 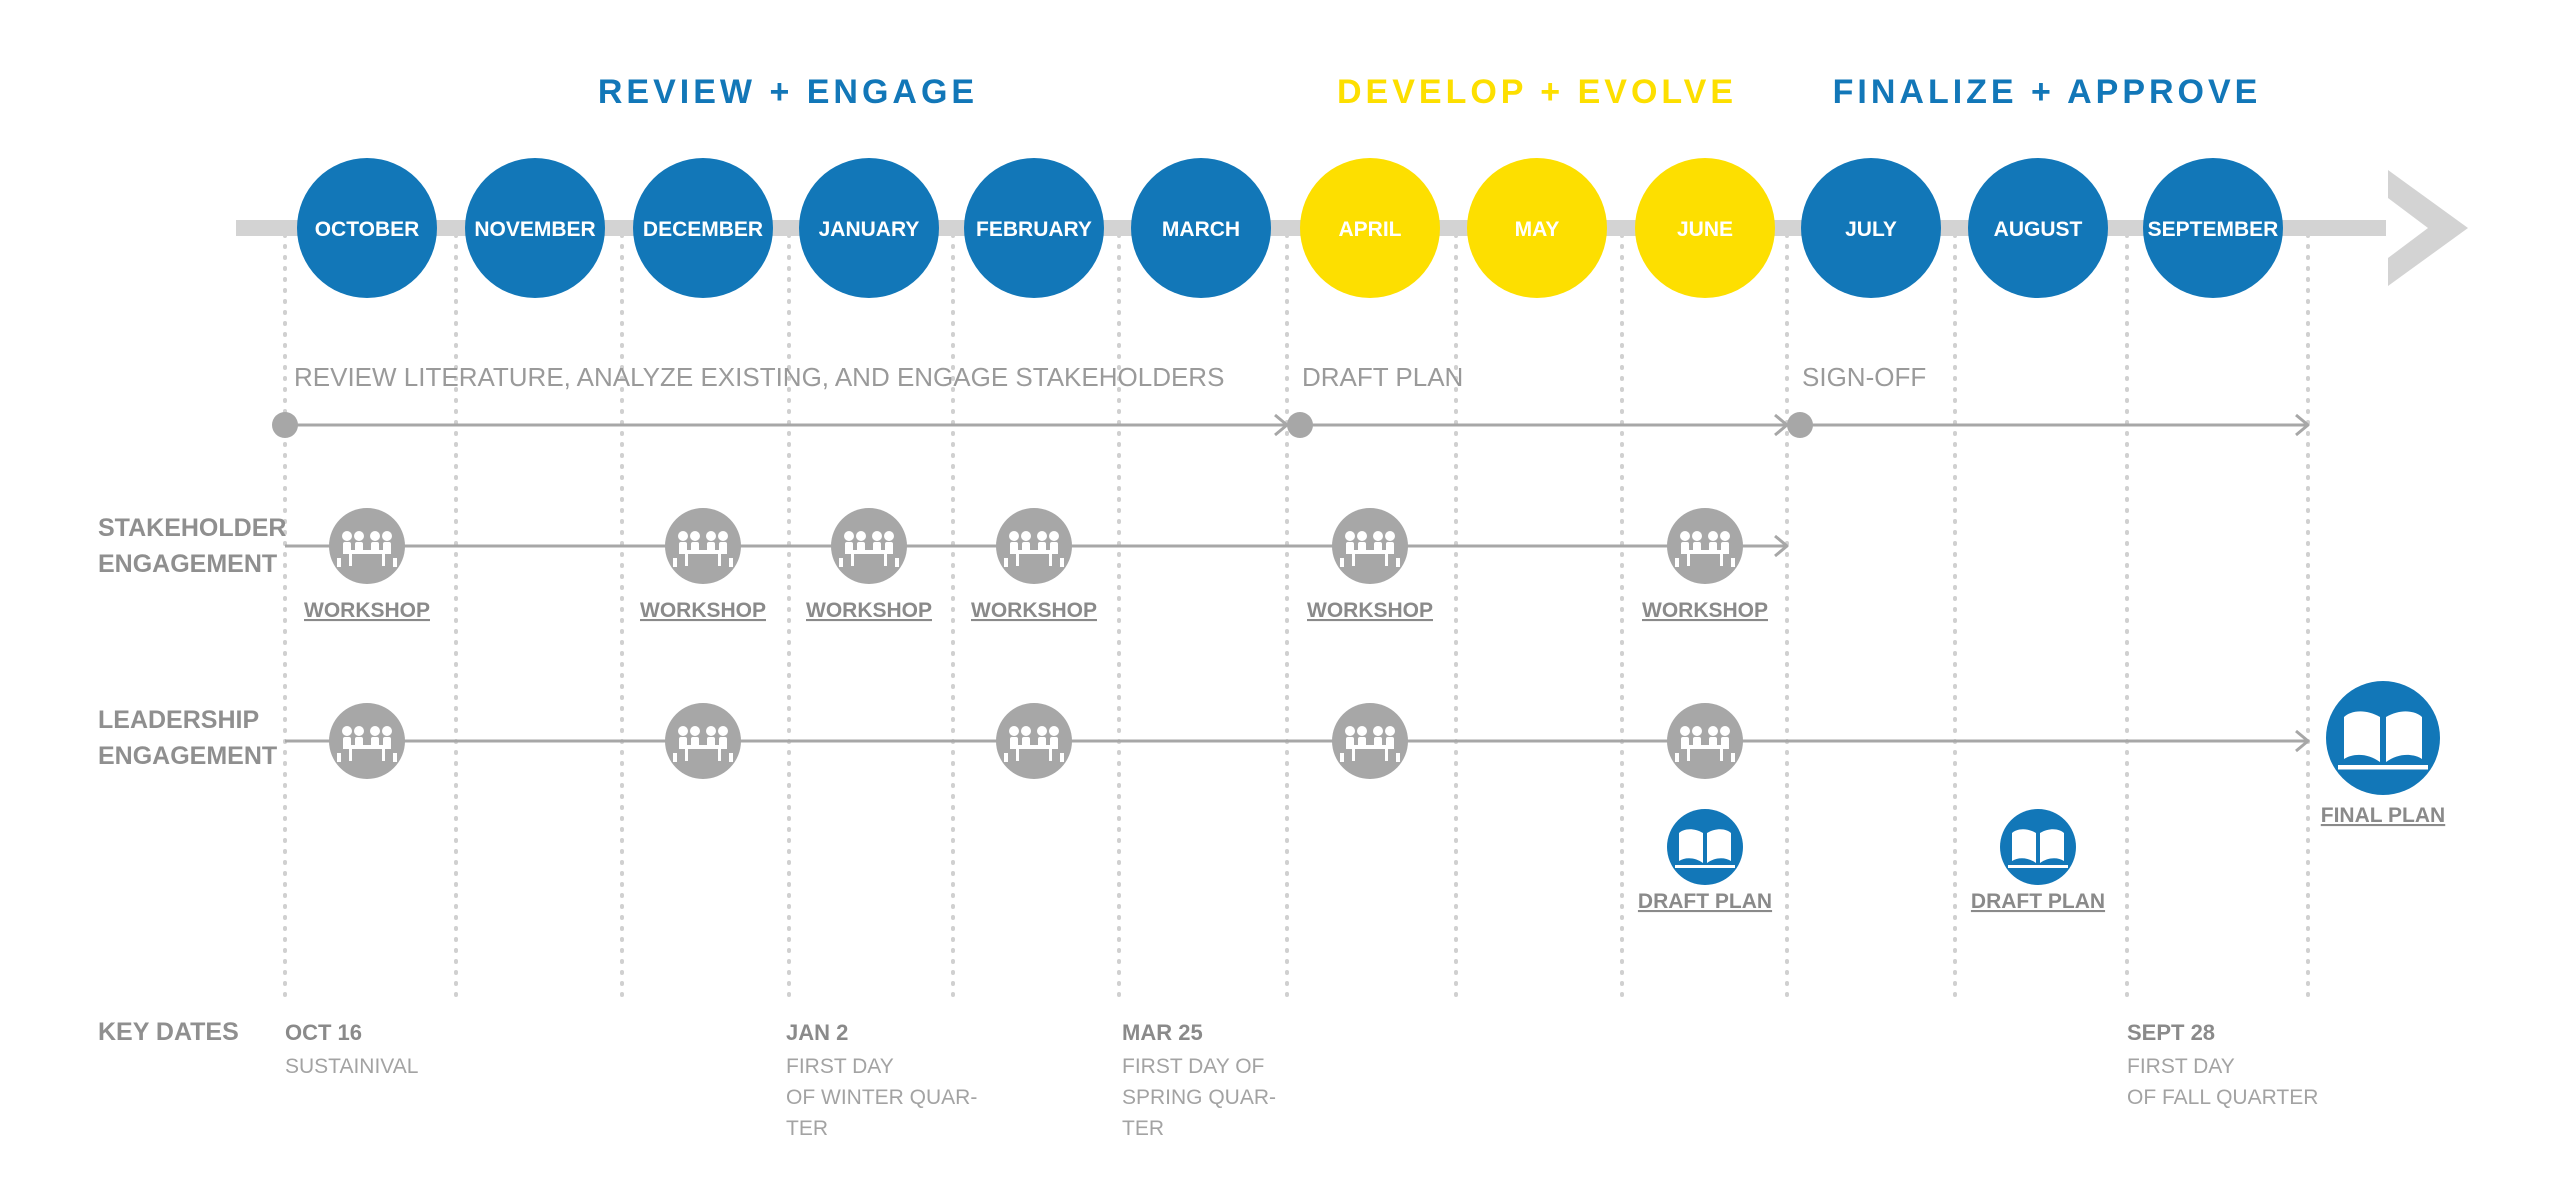 I want to click on key-date: JAN 2 FIRST DAY OF WINTER QUAR- TER, so click(x=881, y=1080).